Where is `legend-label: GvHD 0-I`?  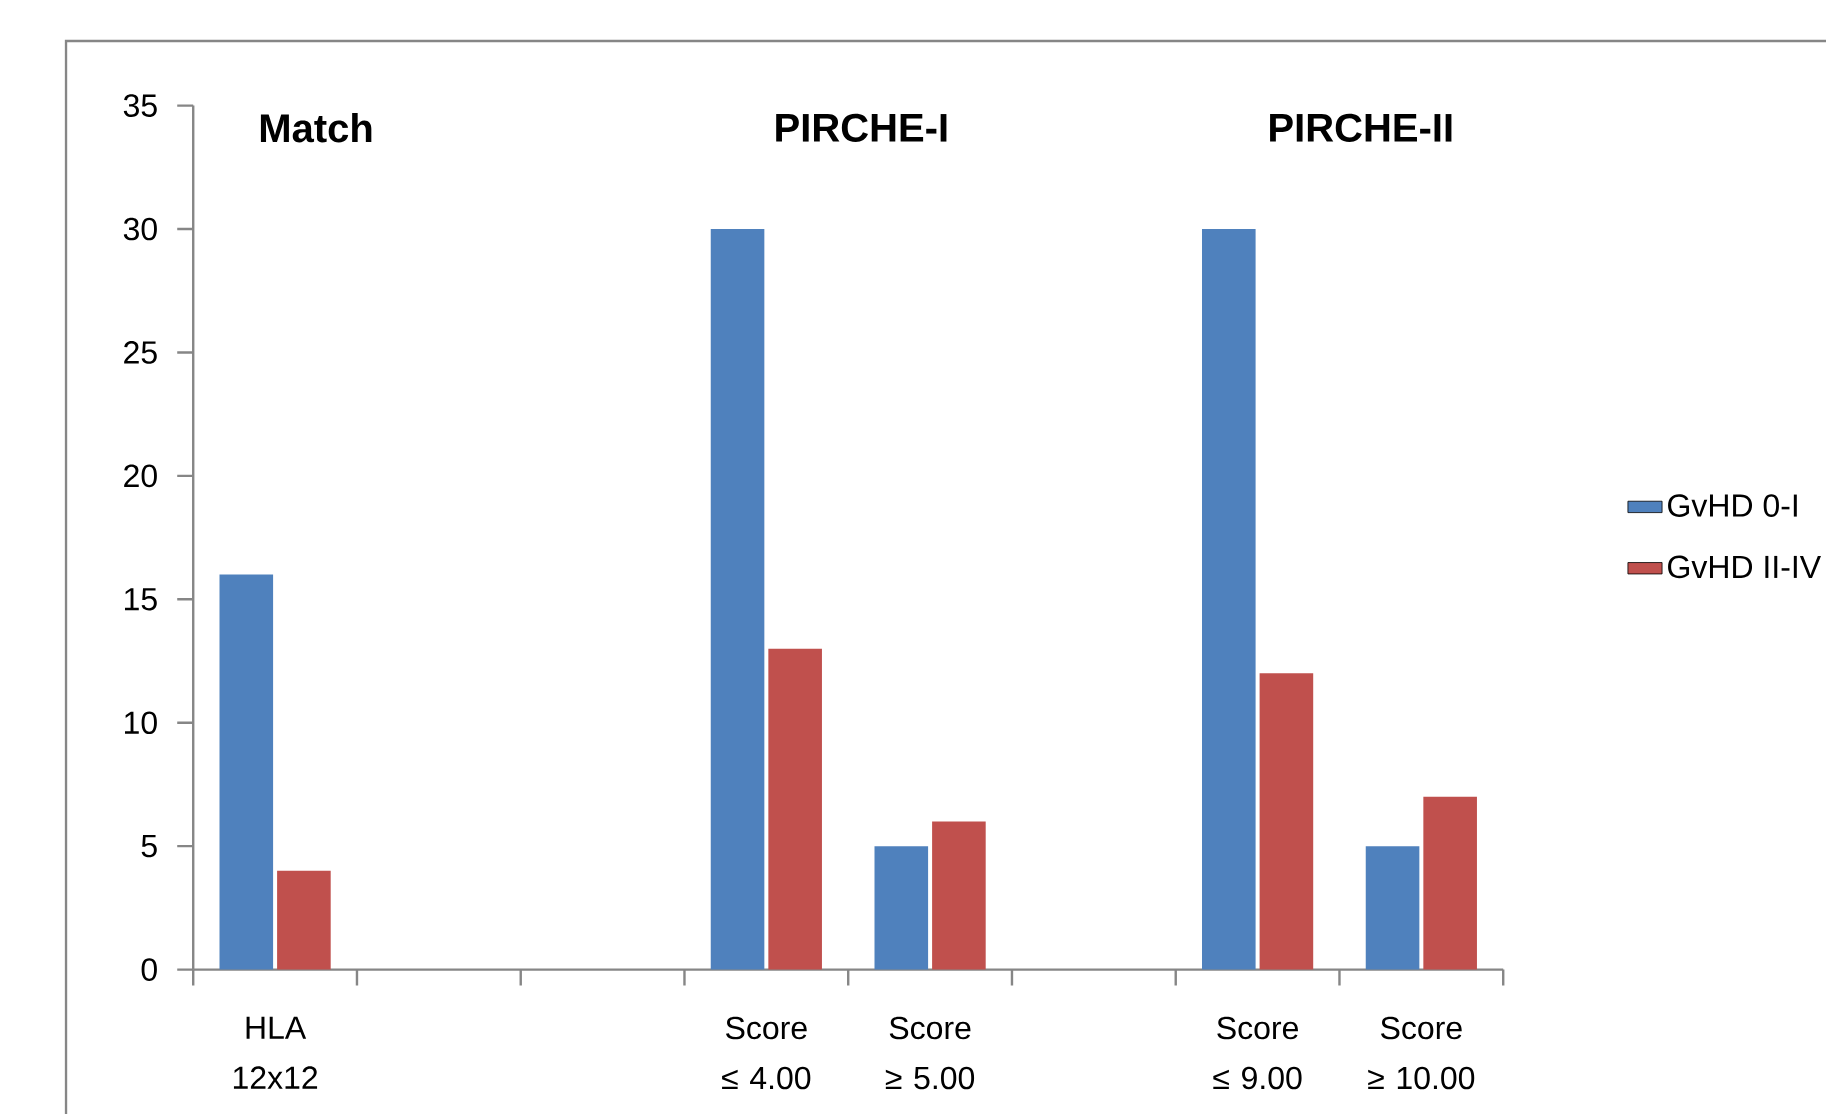 legend-label: GvHD 0-I is located at coordinates (1732, 505).